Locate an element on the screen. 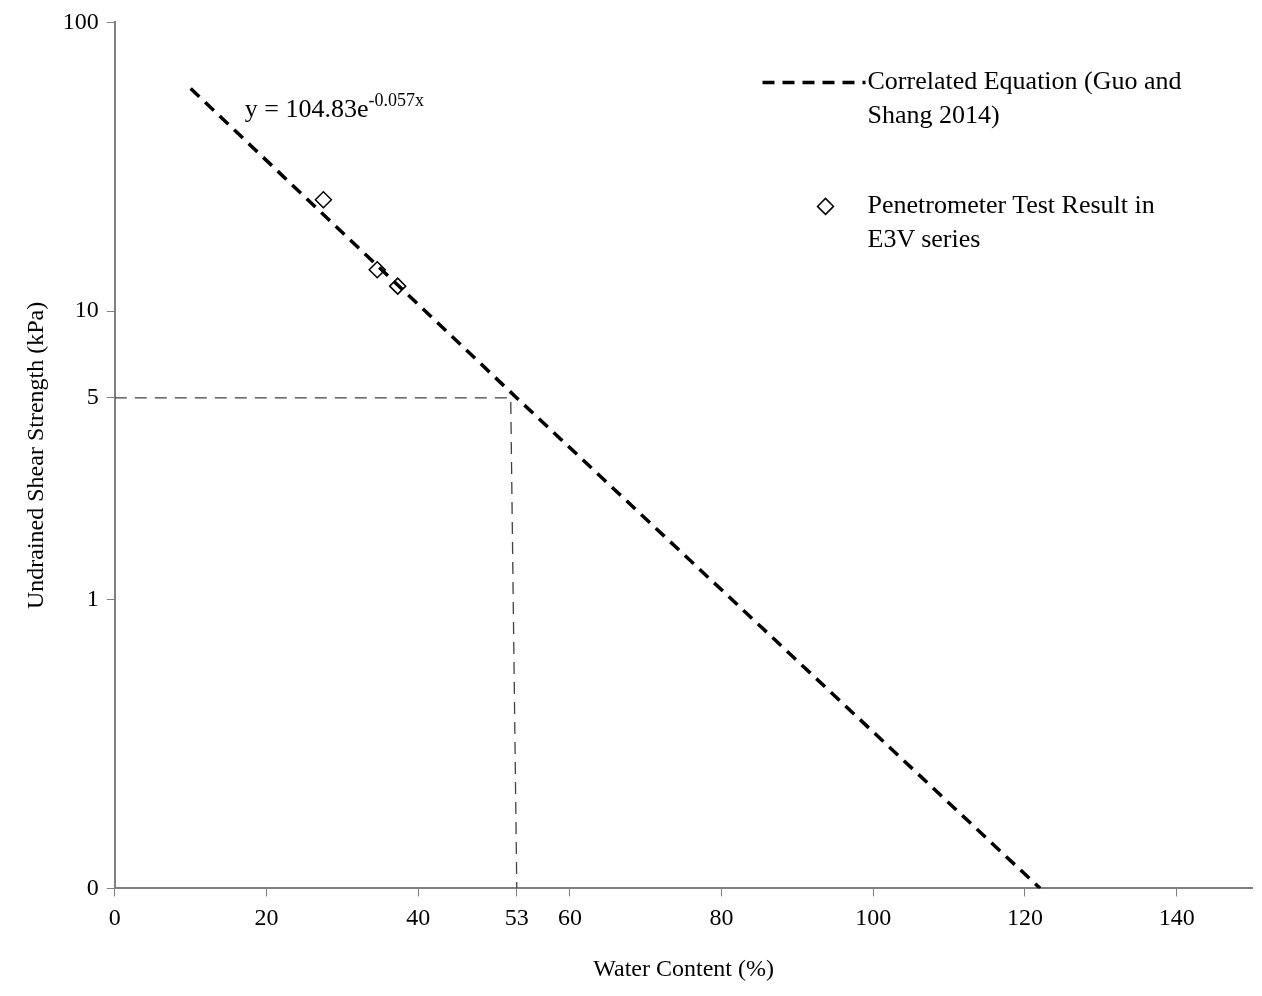 The height and width of the screenshot is (996, 1262). x-tick-label: 60 is located at coordinates (569, 917).